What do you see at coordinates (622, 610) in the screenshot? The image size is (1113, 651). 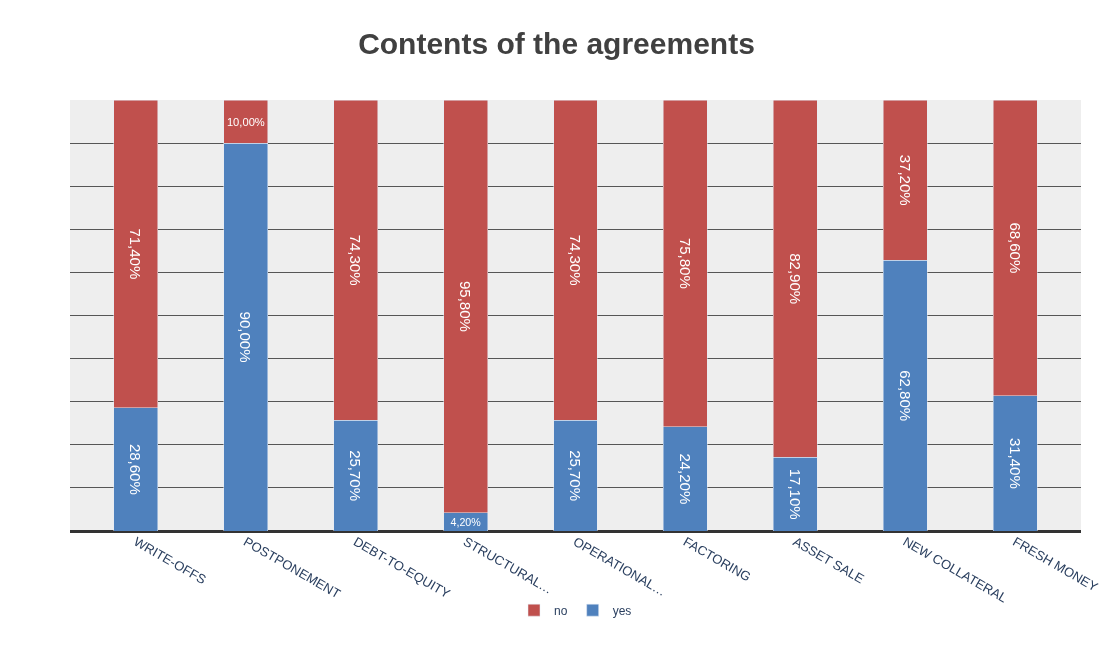 I see `legend-label: yes` at bounding box center [622, 610].